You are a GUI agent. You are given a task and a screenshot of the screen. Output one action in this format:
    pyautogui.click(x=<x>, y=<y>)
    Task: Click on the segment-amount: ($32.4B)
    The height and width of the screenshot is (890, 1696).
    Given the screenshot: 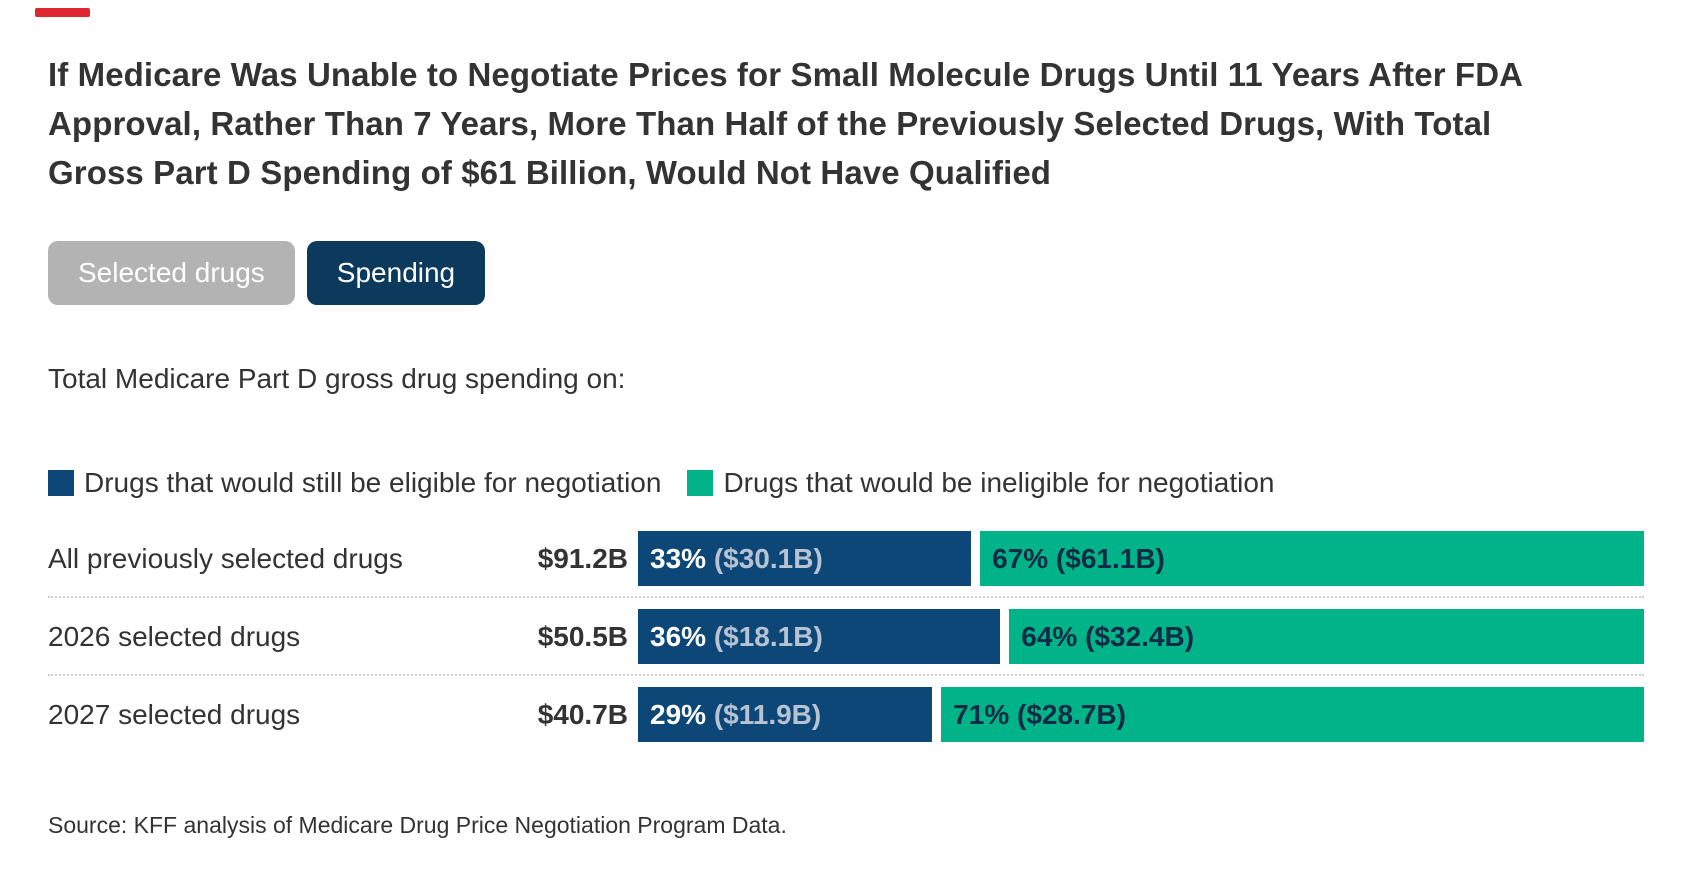 What is the action you would take?
    pyautogui.click(x=1140, y=636)
    